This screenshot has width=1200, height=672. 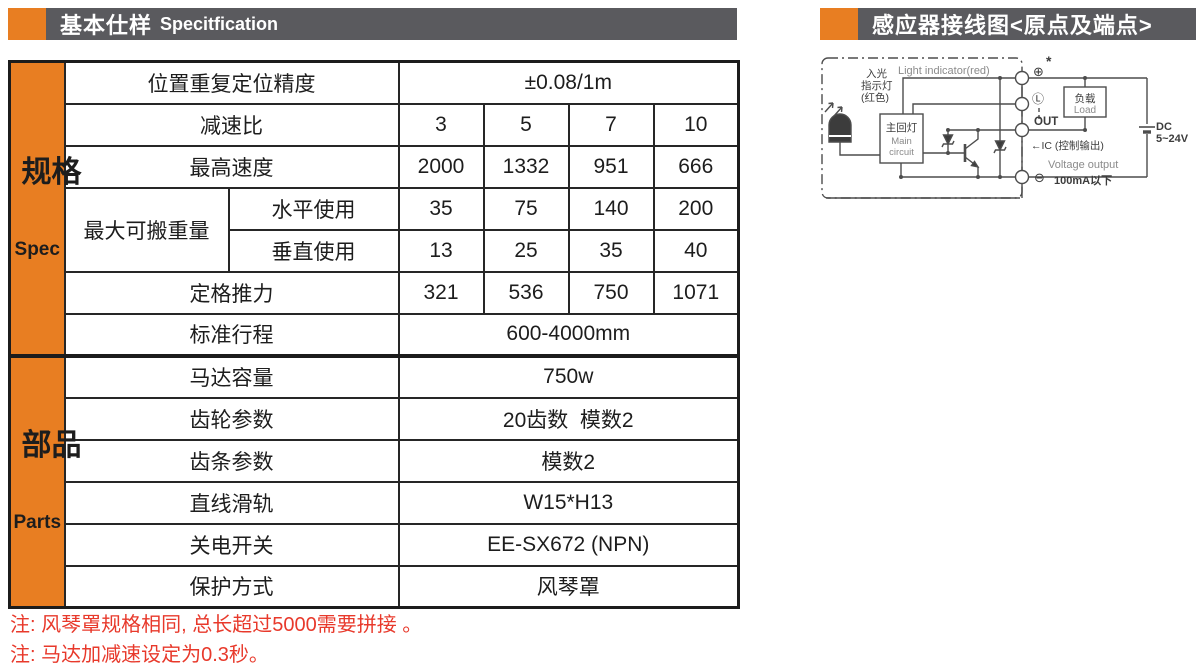 What do you see at coordinates (526, 250) in the screenshot?
I see `cell-value: 25` at bounding box center [526, 250].